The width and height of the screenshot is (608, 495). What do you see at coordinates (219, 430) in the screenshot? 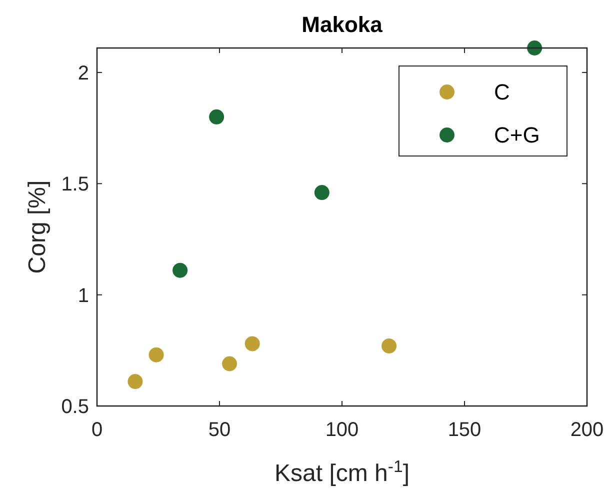
I see `x-tick-label: 50` at bounding box center [219, 430].